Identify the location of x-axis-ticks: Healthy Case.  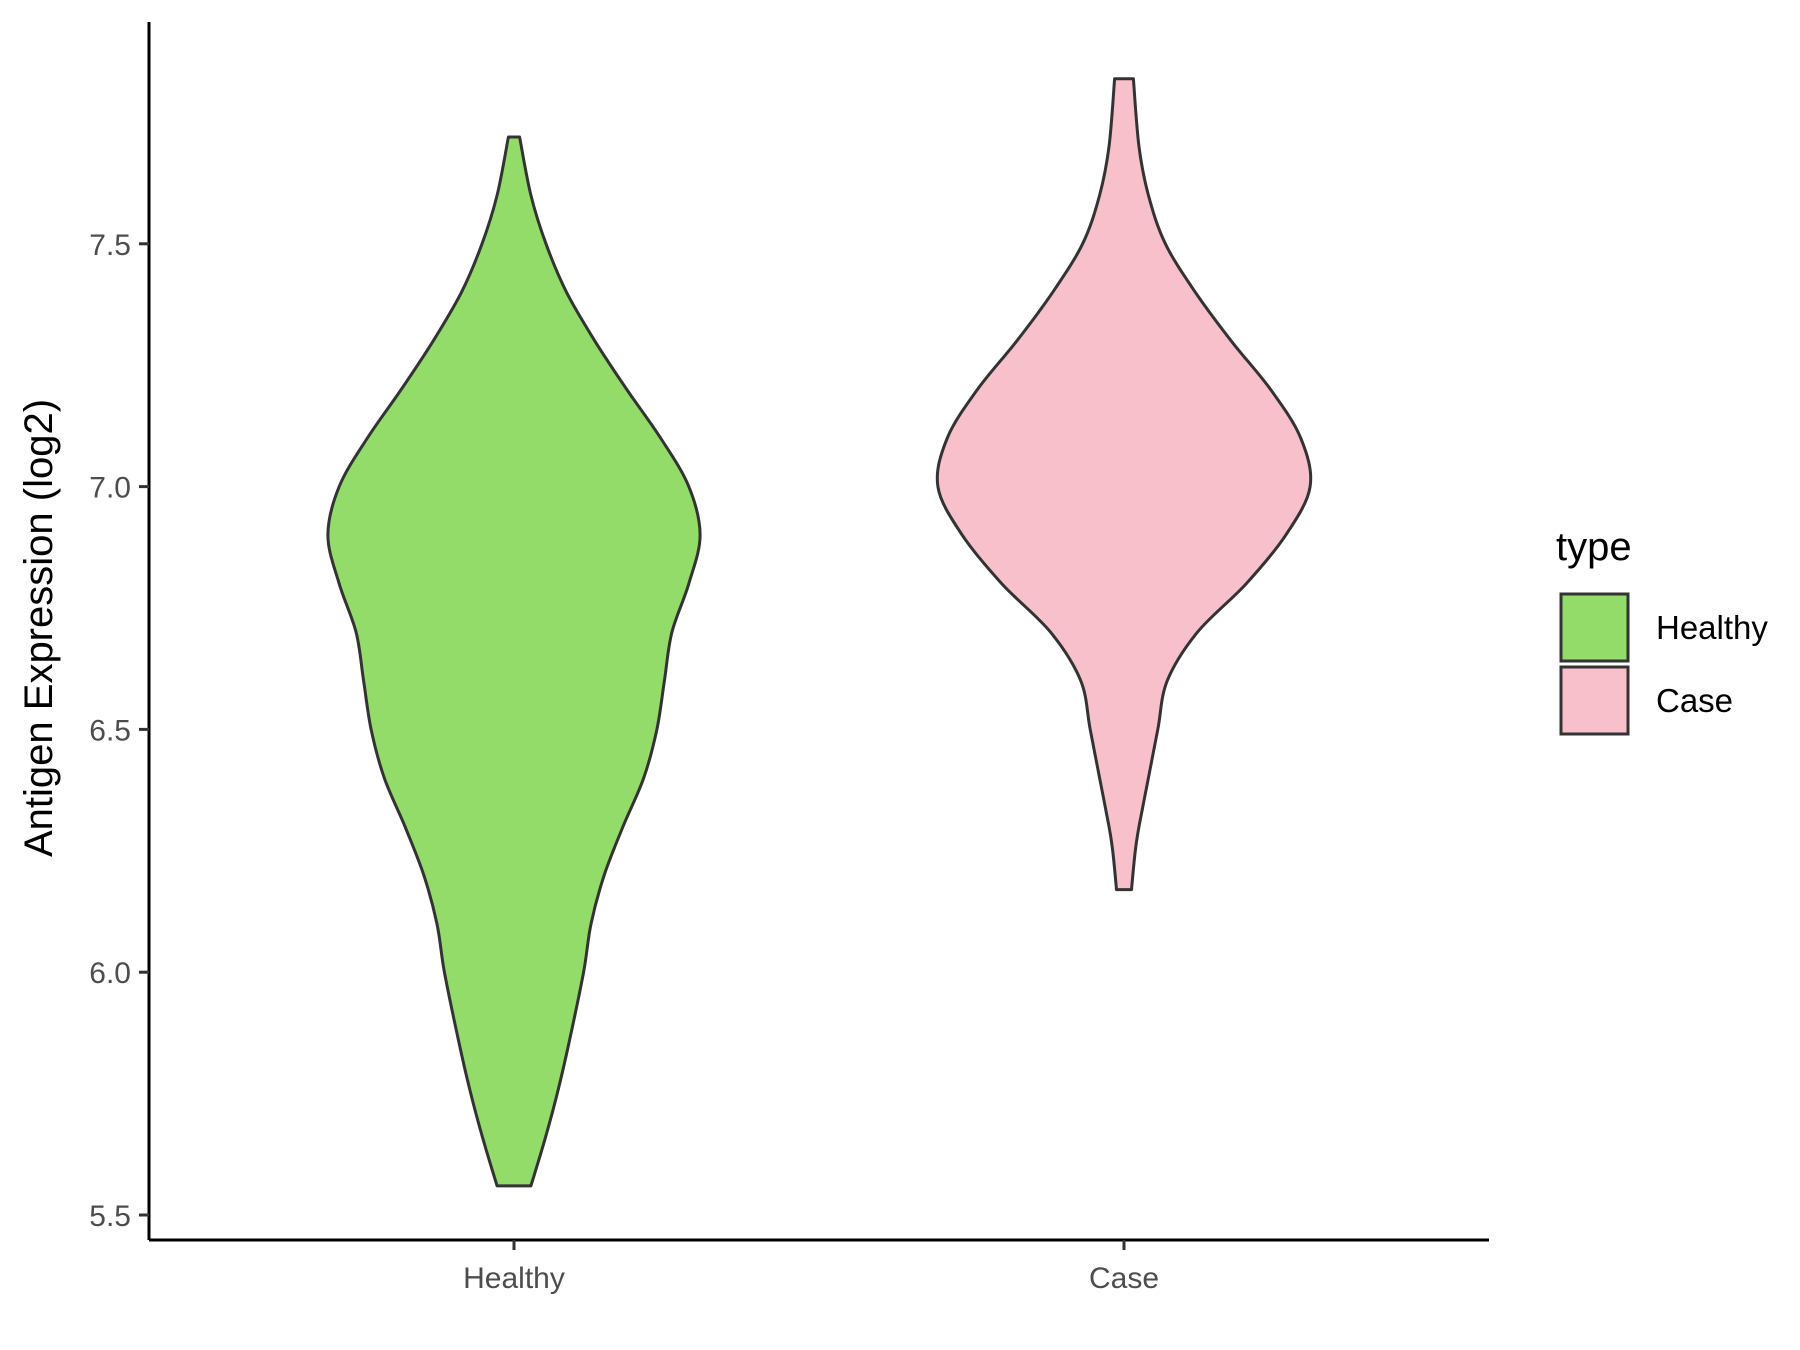
(811, 1267).